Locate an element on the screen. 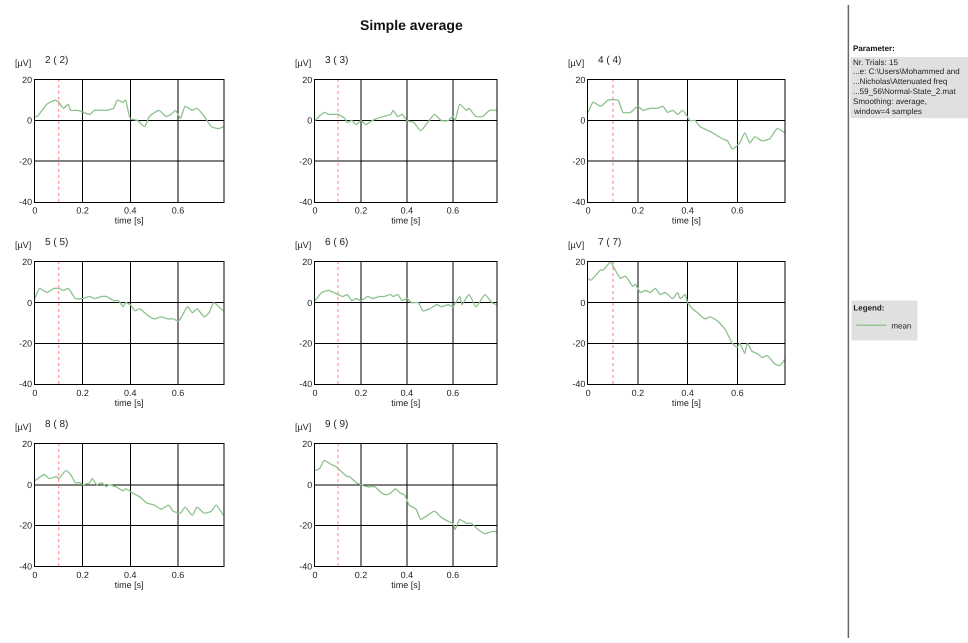 Image resolution: width=968 pixels, height=643 pixels. text: Parameter: is located at coordinates (874, 48).